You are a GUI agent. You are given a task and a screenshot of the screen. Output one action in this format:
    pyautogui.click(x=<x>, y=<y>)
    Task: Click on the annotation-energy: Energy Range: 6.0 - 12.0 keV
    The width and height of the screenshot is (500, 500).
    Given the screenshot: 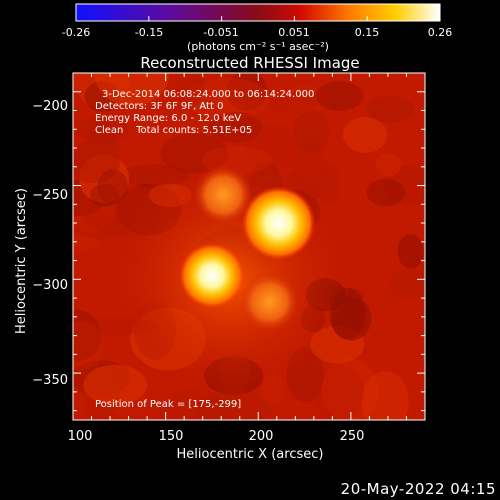 What is the action you would take?
    pyautogui.click(x=168, y=118)
    